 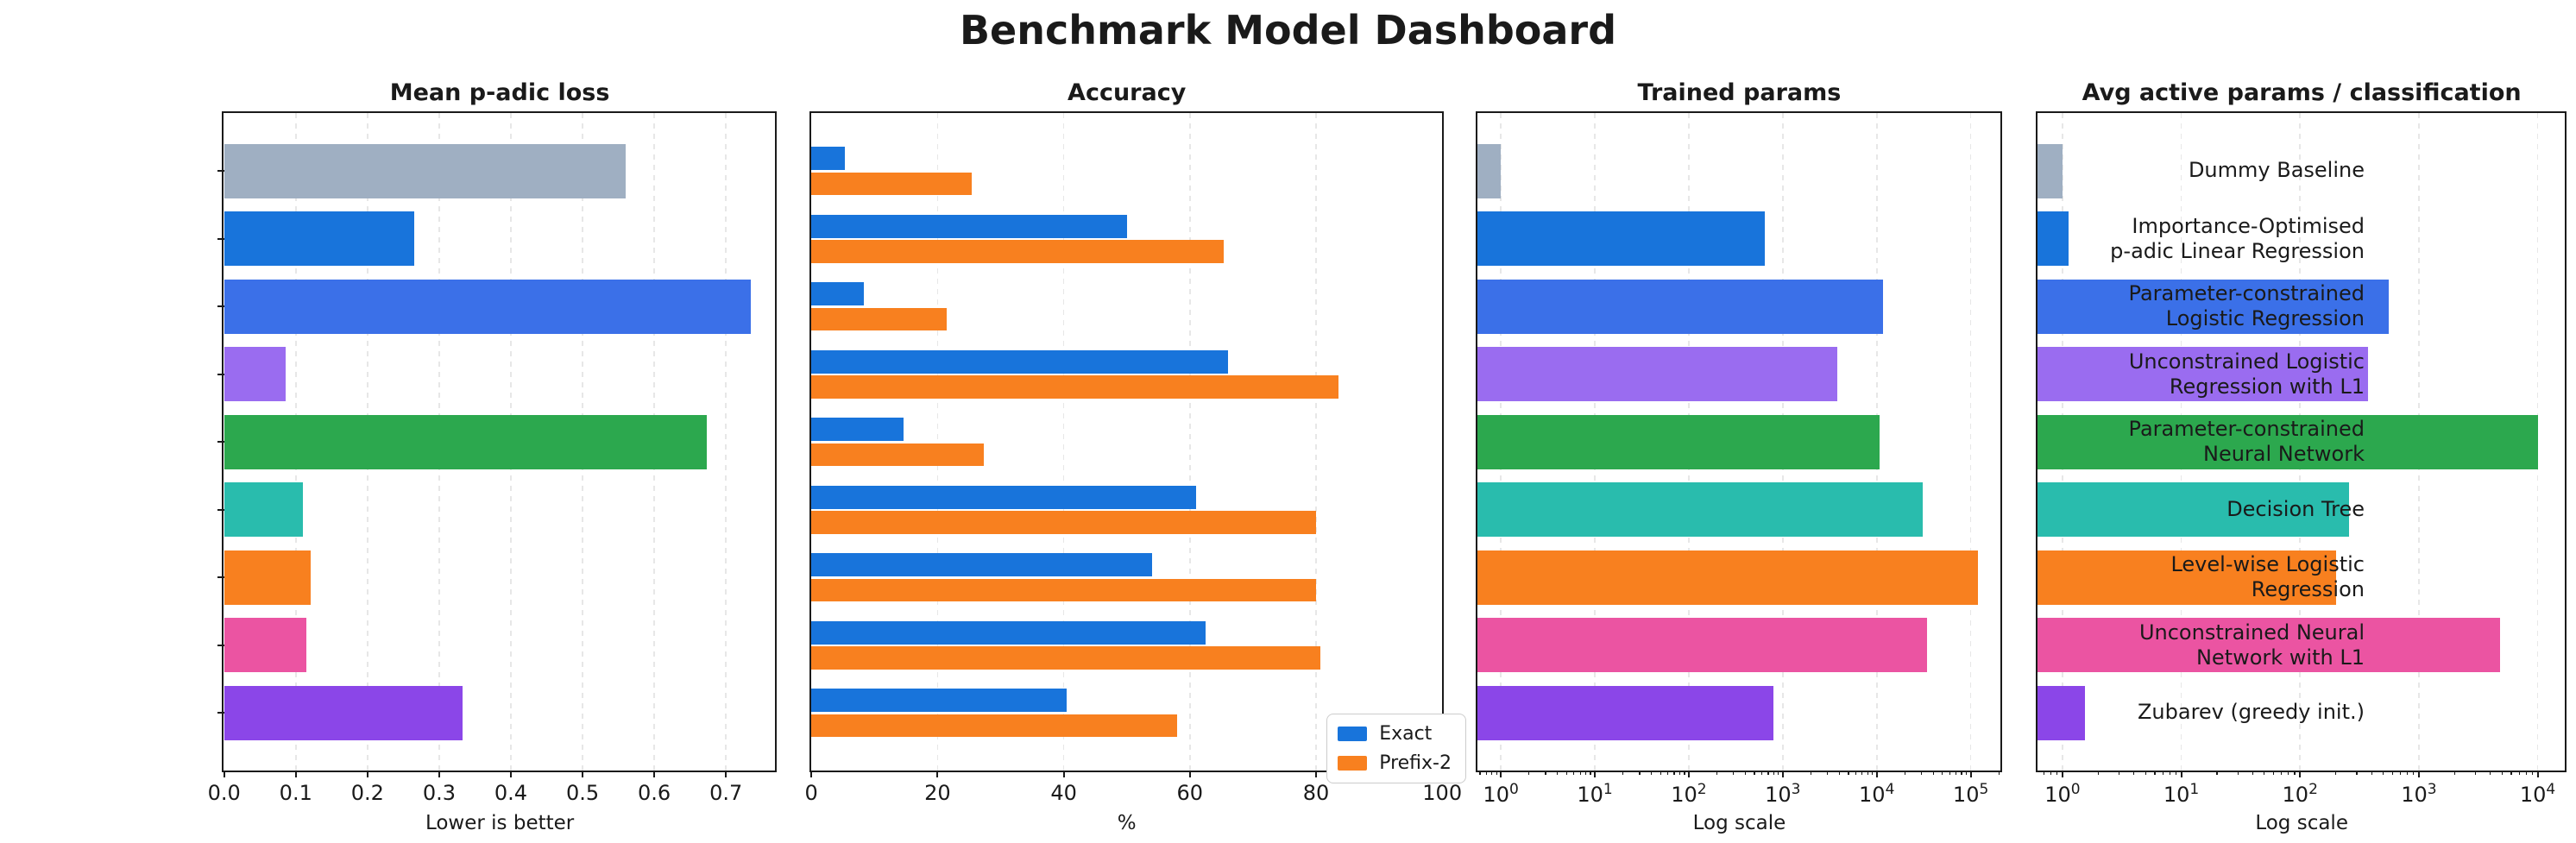 I want to click on bar-avg-active-params-classification-unconstrained-logistic-regression-with-l1, so click(x=2203, y=374).